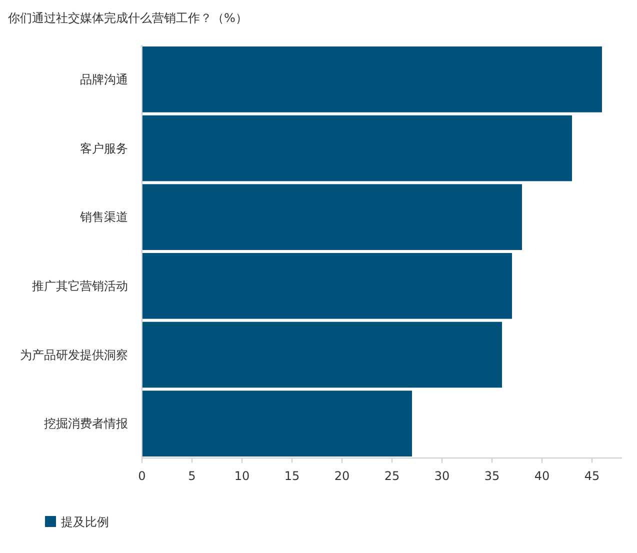 The image size is (637, 553). Describe the element at coordinates (292, 476) in the screenshot. I see `x-tick-label: 15` at that location.